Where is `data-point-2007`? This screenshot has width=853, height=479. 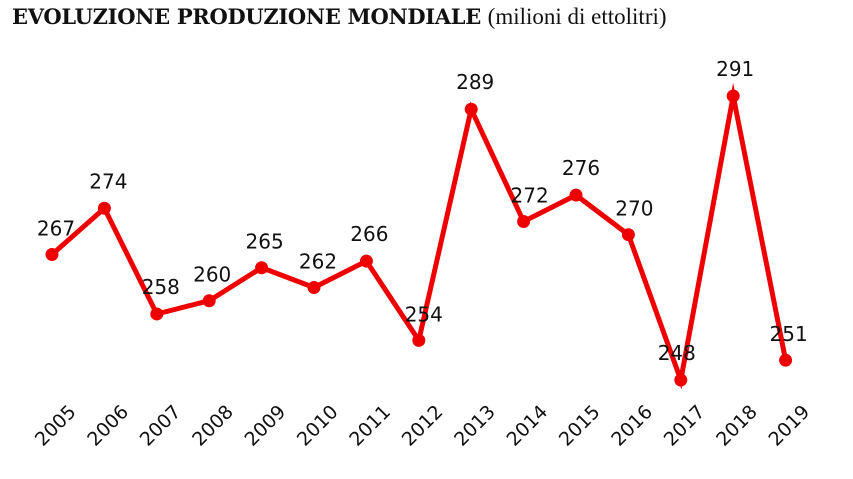
data-point-2007 is located at coordinates (157, 314).